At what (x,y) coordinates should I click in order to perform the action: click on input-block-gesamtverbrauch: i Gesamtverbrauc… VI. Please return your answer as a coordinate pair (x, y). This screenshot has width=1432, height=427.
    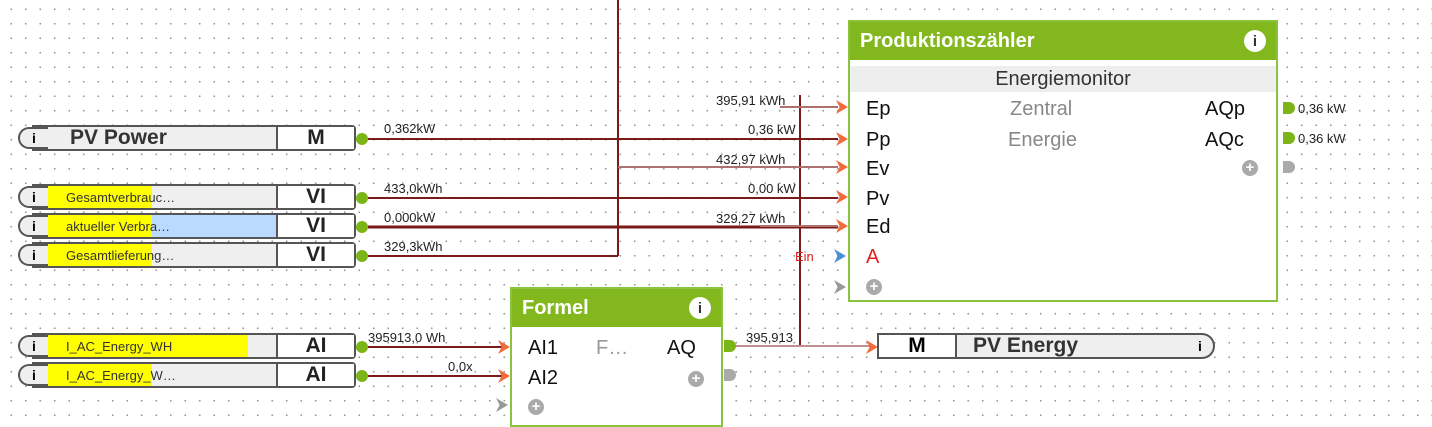
    Looking at the image, I should click on (187, 197).